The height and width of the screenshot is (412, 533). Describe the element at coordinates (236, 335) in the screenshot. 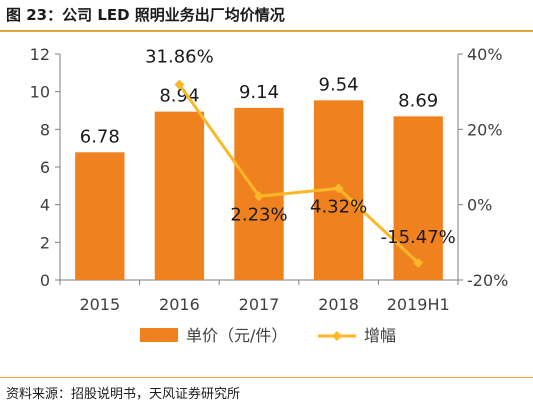

I see `legend-bar-label: 单价（元/件）` at that location.